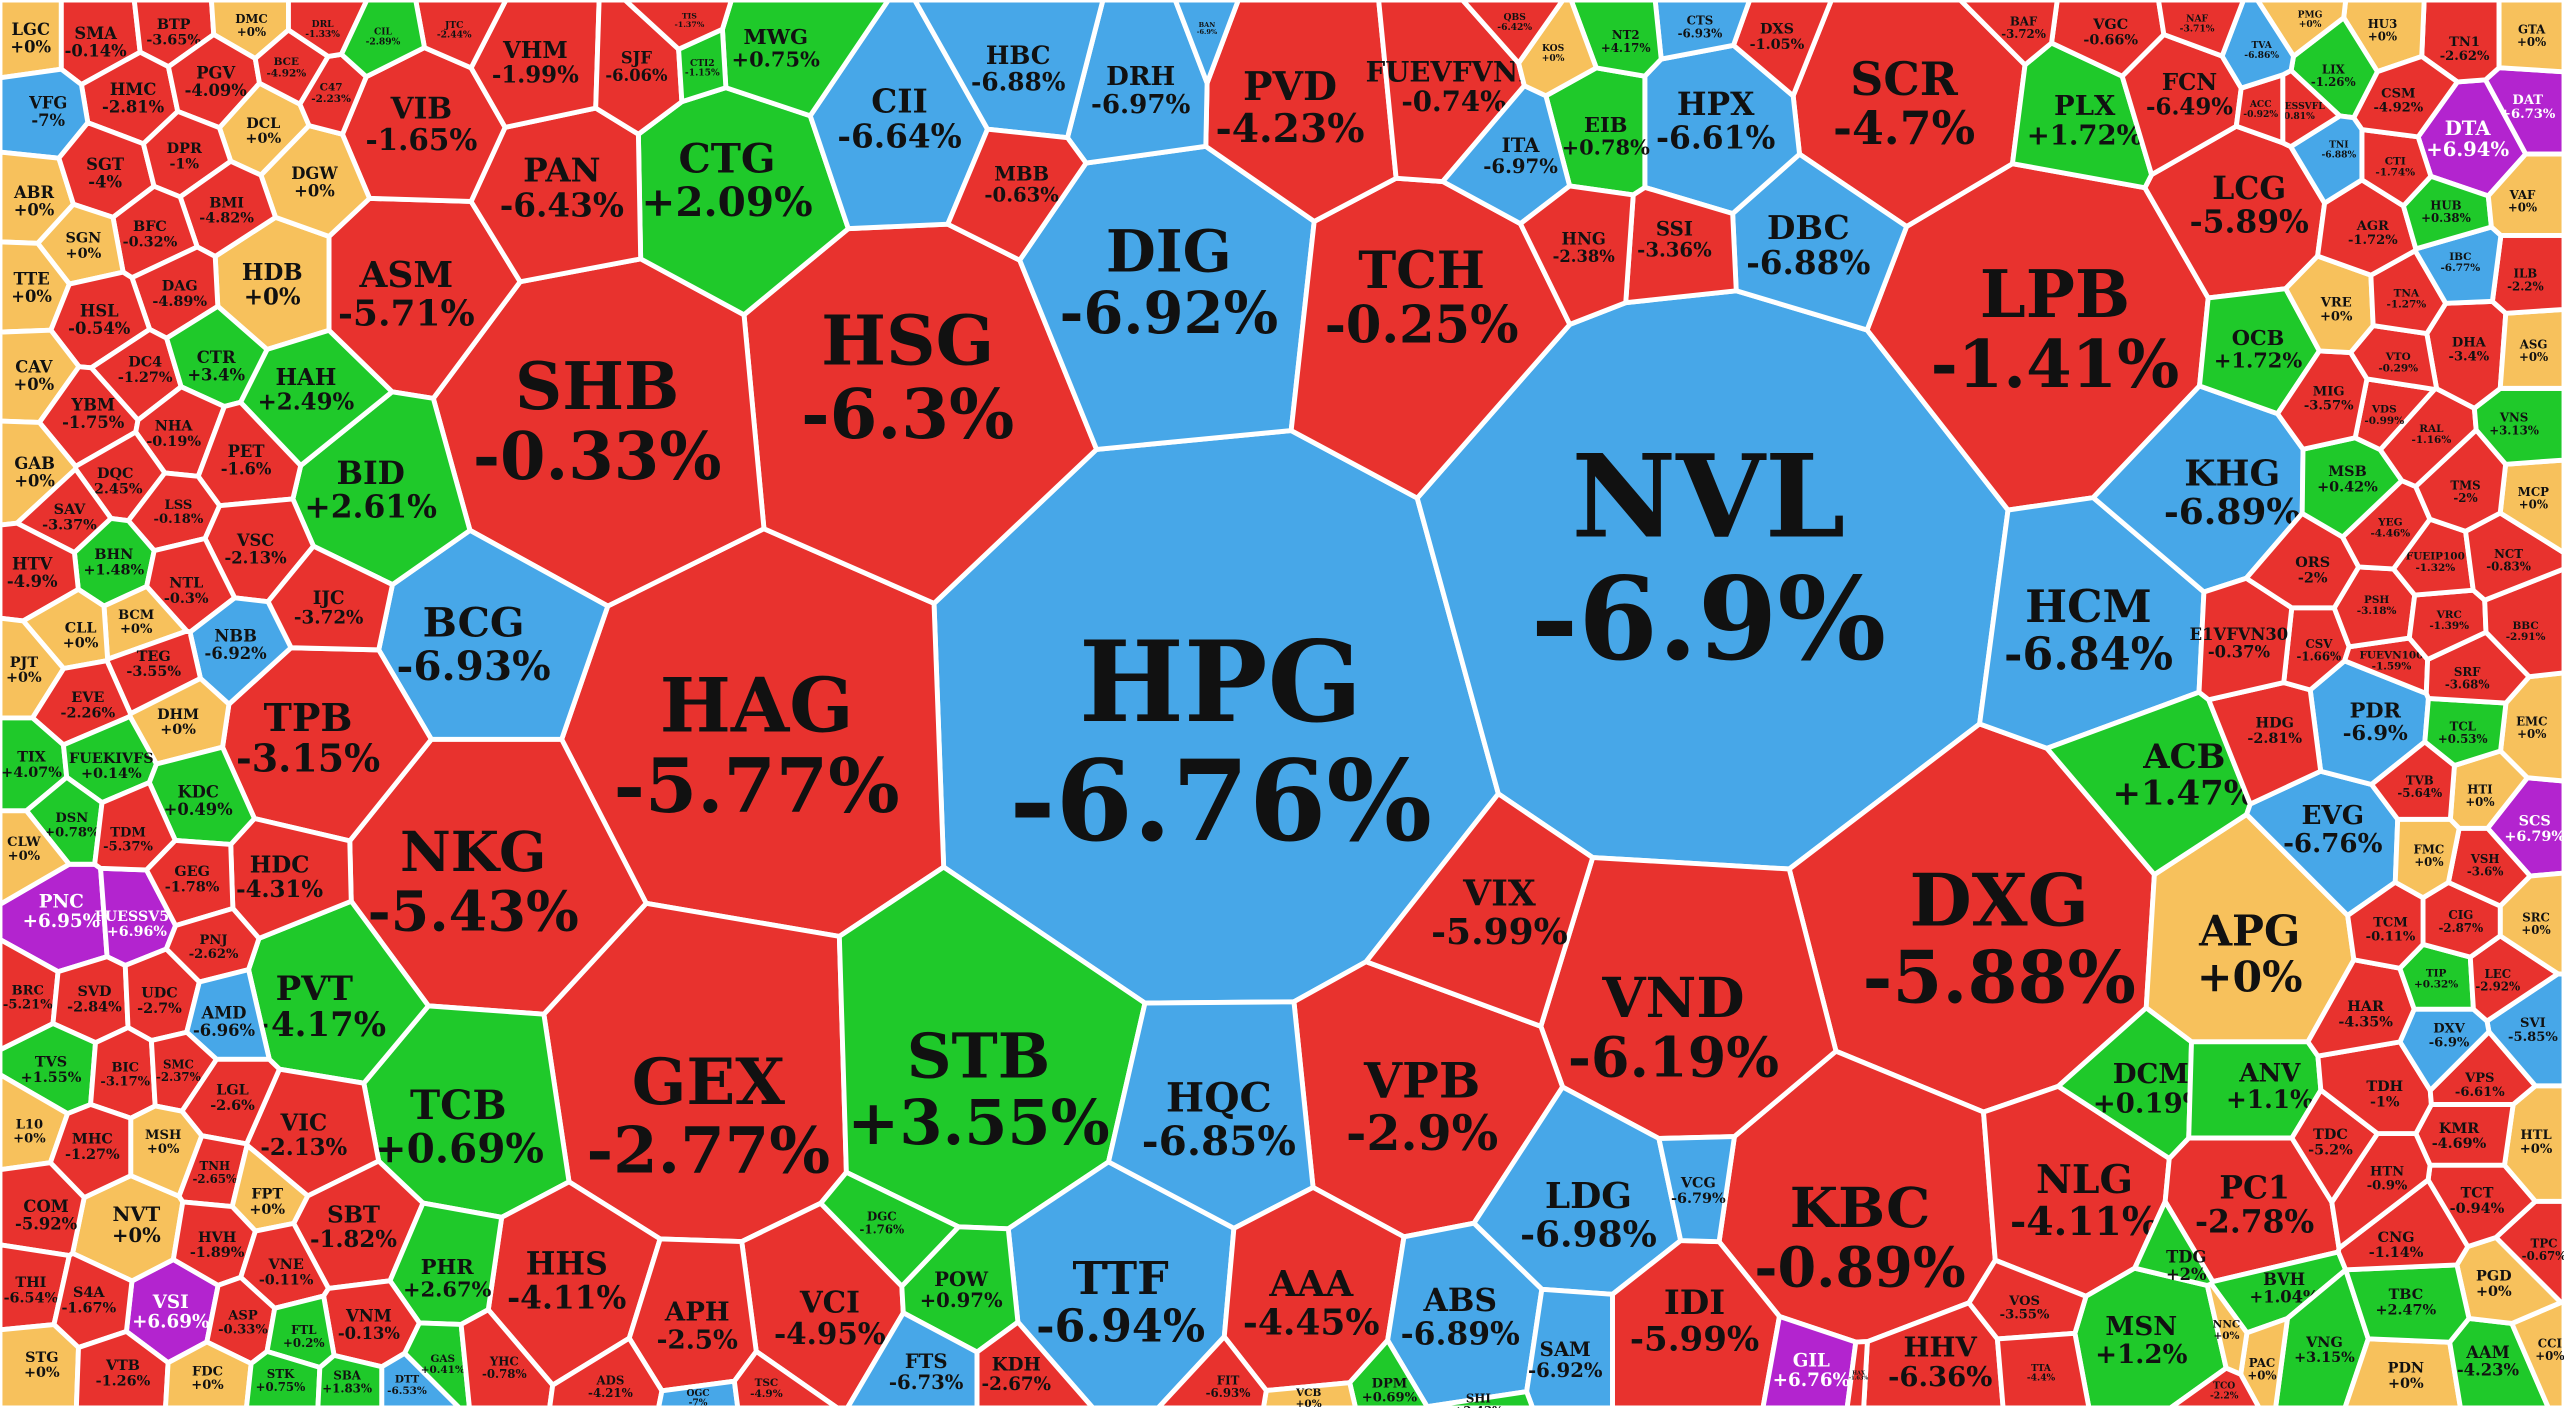 This screenshot has height=1408, width=2564. I want to click on cell-ttf: TTF-6.94%, so click(1121, 1283).